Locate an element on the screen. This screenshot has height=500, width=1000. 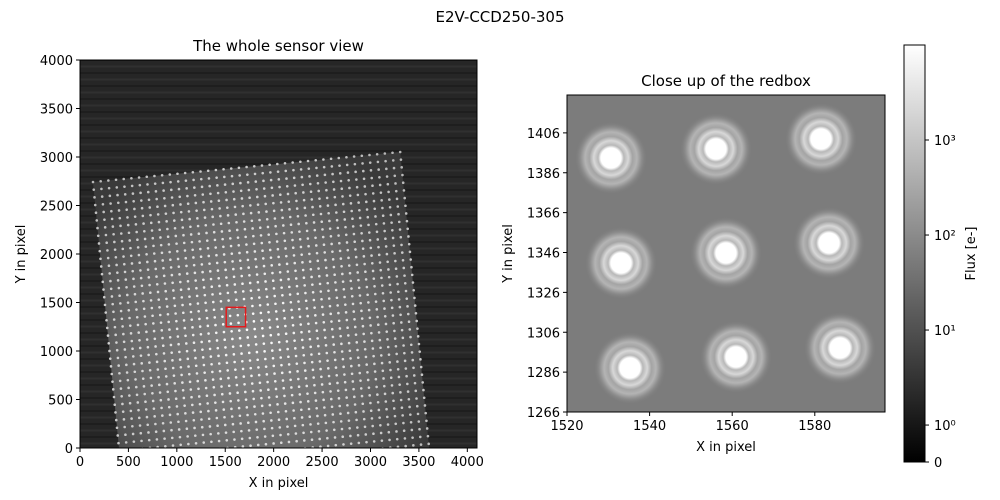
colorbar-tick-label: 0 is located at coordinates (938, 463).